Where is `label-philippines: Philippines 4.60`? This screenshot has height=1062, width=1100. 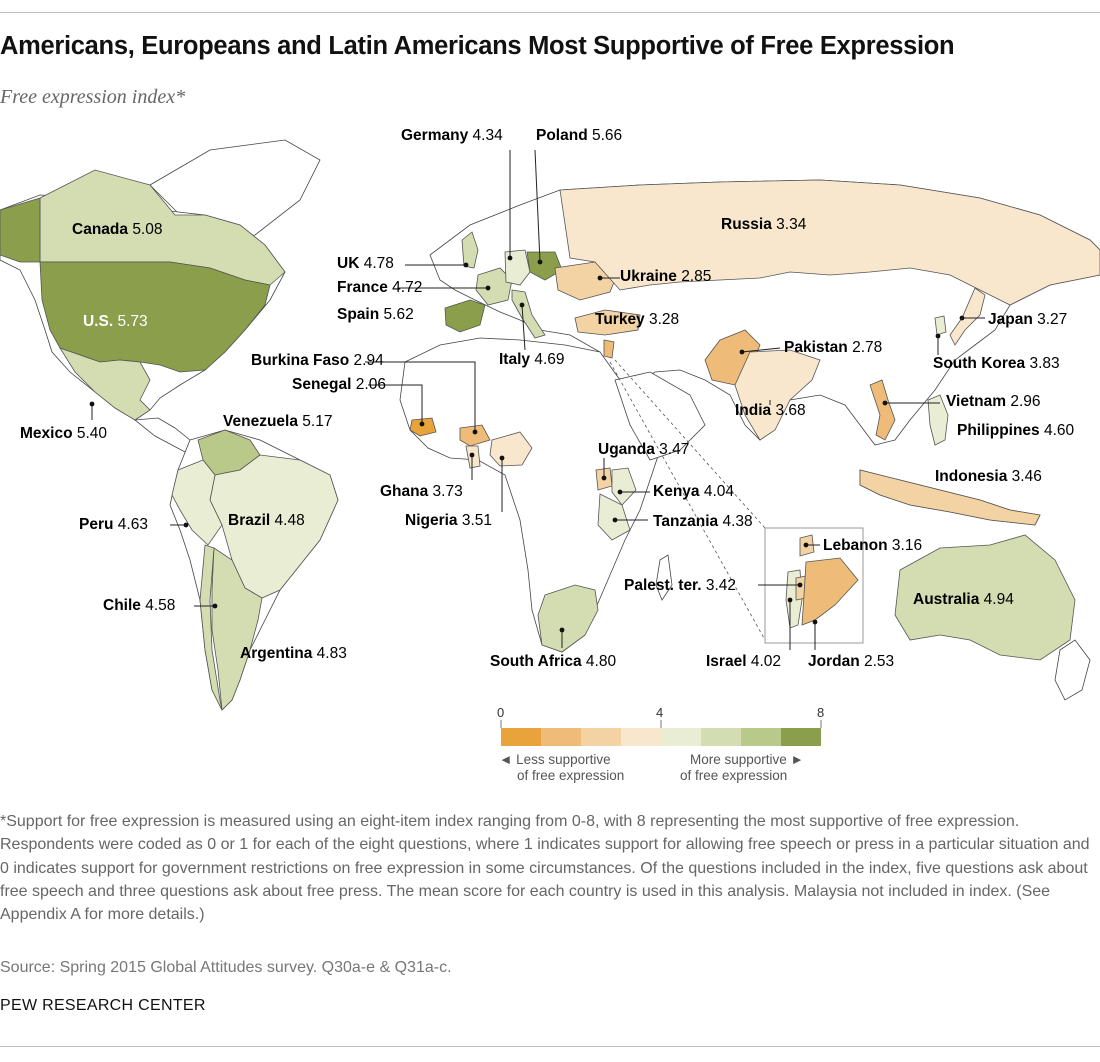 label-philippines: Philippines 4.60 is located at coordinates (1016, 430).